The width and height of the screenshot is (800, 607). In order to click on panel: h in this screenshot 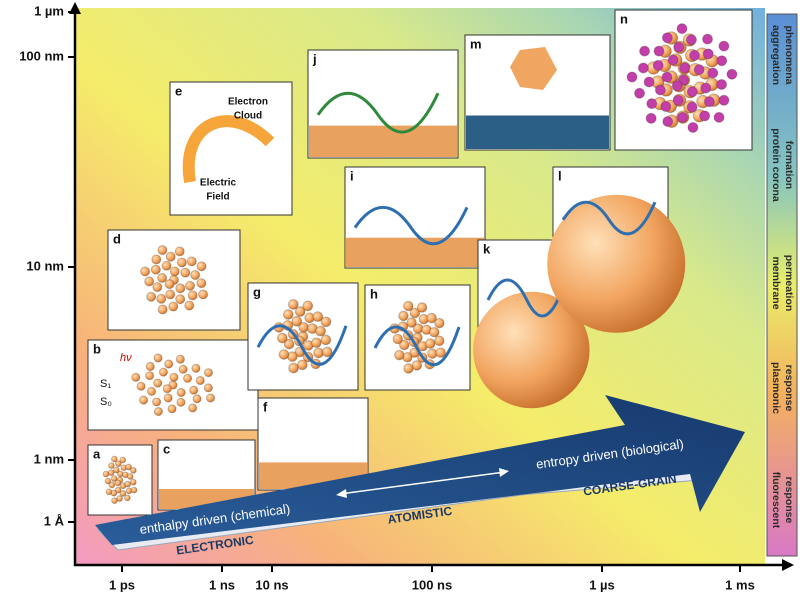, I will do `click(417, 337)`.